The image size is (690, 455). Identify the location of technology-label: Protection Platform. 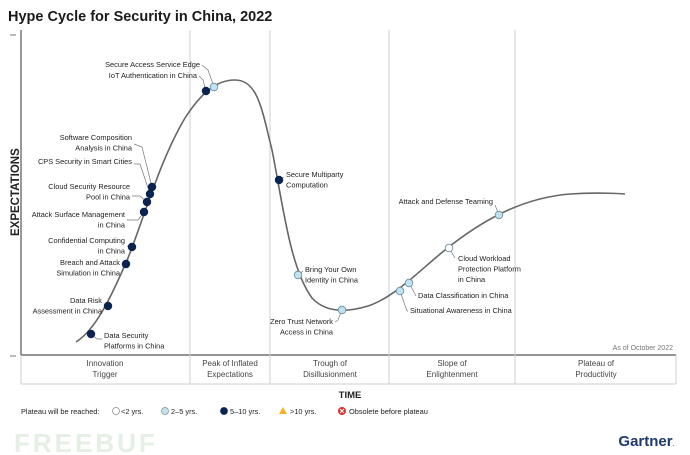
(489, 269).